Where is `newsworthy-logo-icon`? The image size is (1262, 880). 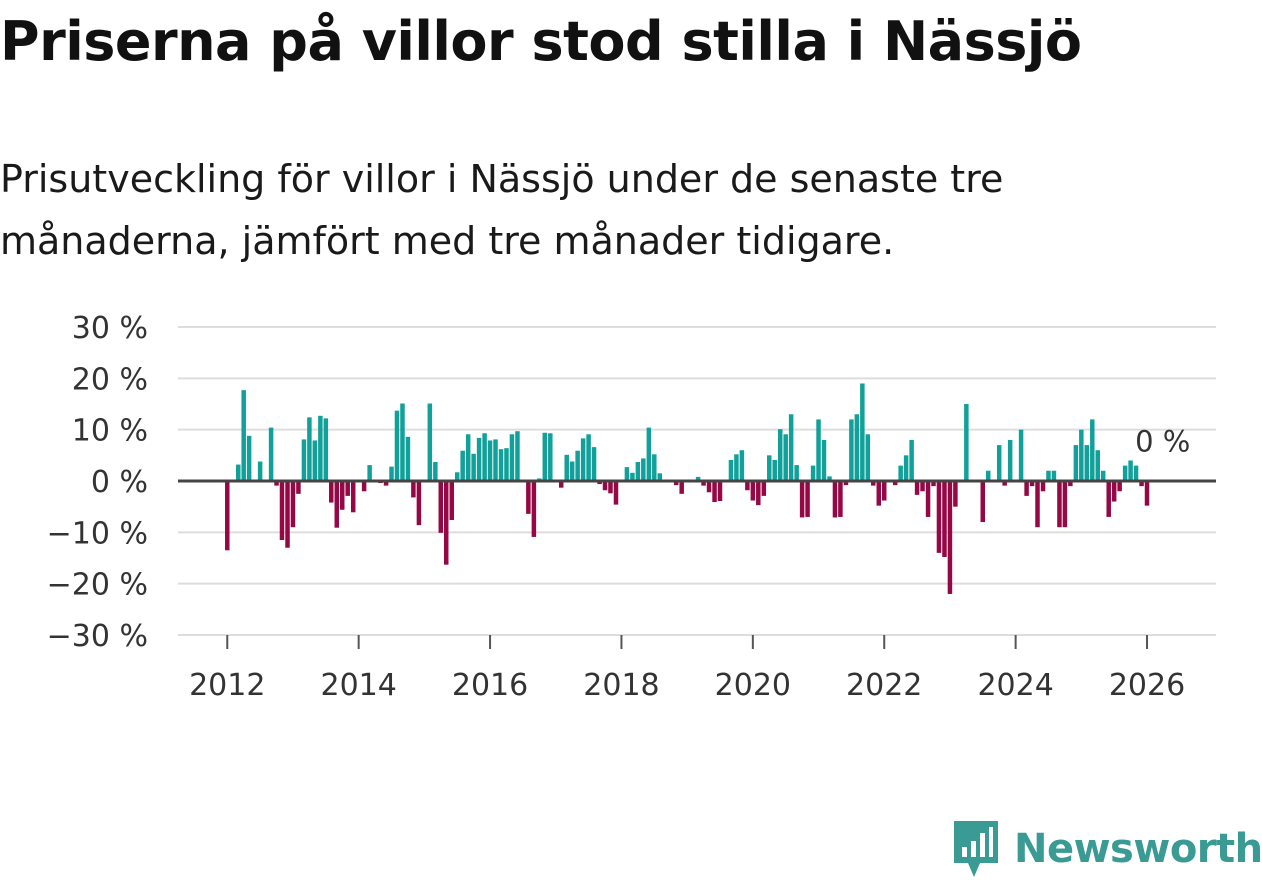 newsworthy-logo-icon is located at coordinates (976, 849).